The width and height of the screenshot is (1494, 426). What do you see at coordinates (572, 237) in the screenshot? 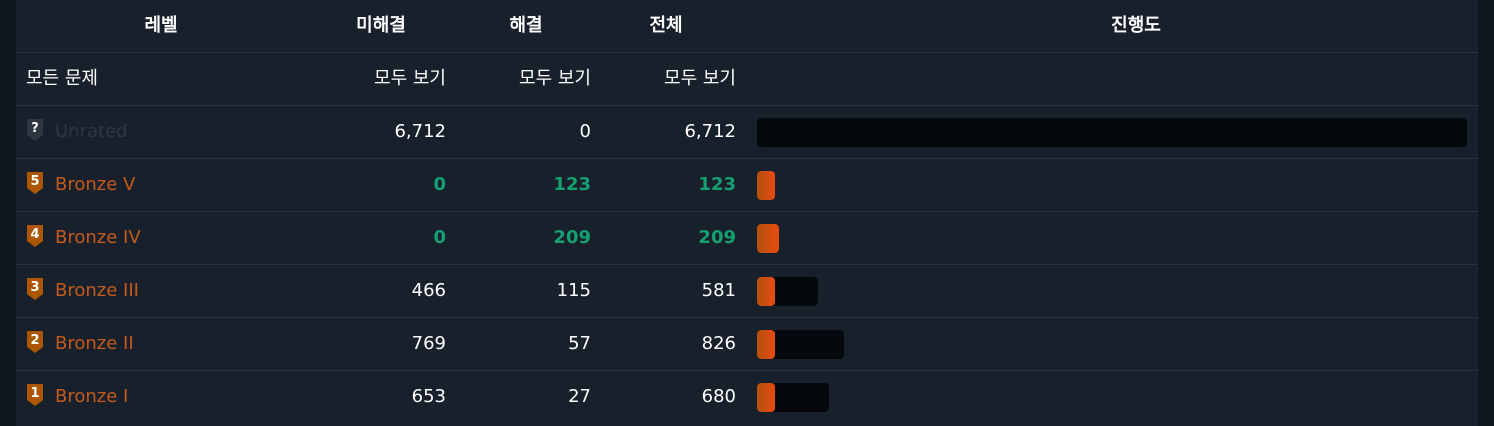
I see `tier-solved-count: 209` at bounding box center [572, 237].